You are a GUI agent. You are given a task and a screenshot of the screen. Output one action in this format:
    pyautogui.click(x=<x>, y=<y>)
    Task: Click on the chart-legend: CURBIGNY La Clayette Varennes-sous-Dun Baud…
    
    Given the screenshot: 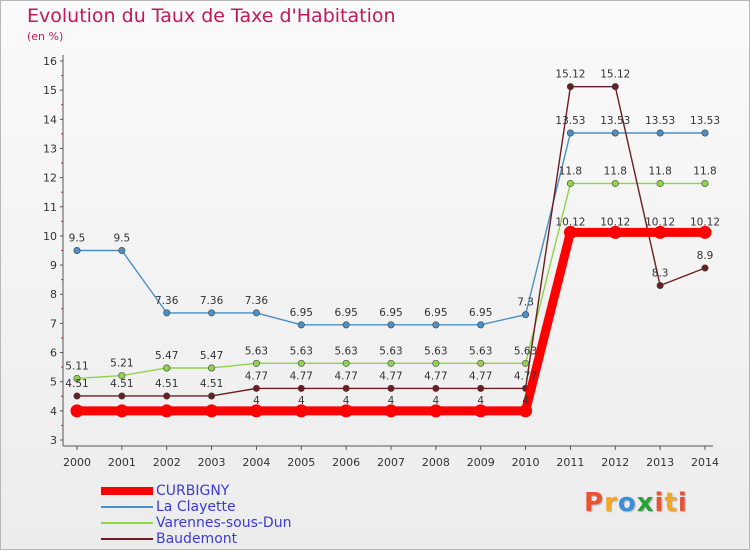 What is the action you would take?
    pyautogui.click(x=196, y=515)
    